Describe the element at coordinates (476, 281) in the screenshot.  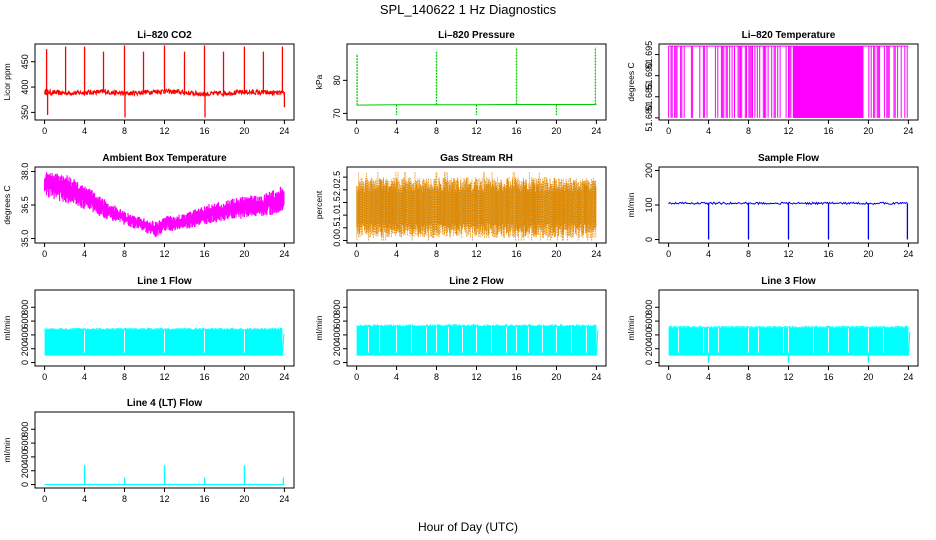
I see `panel-title: Line 2 Flow` at that location.